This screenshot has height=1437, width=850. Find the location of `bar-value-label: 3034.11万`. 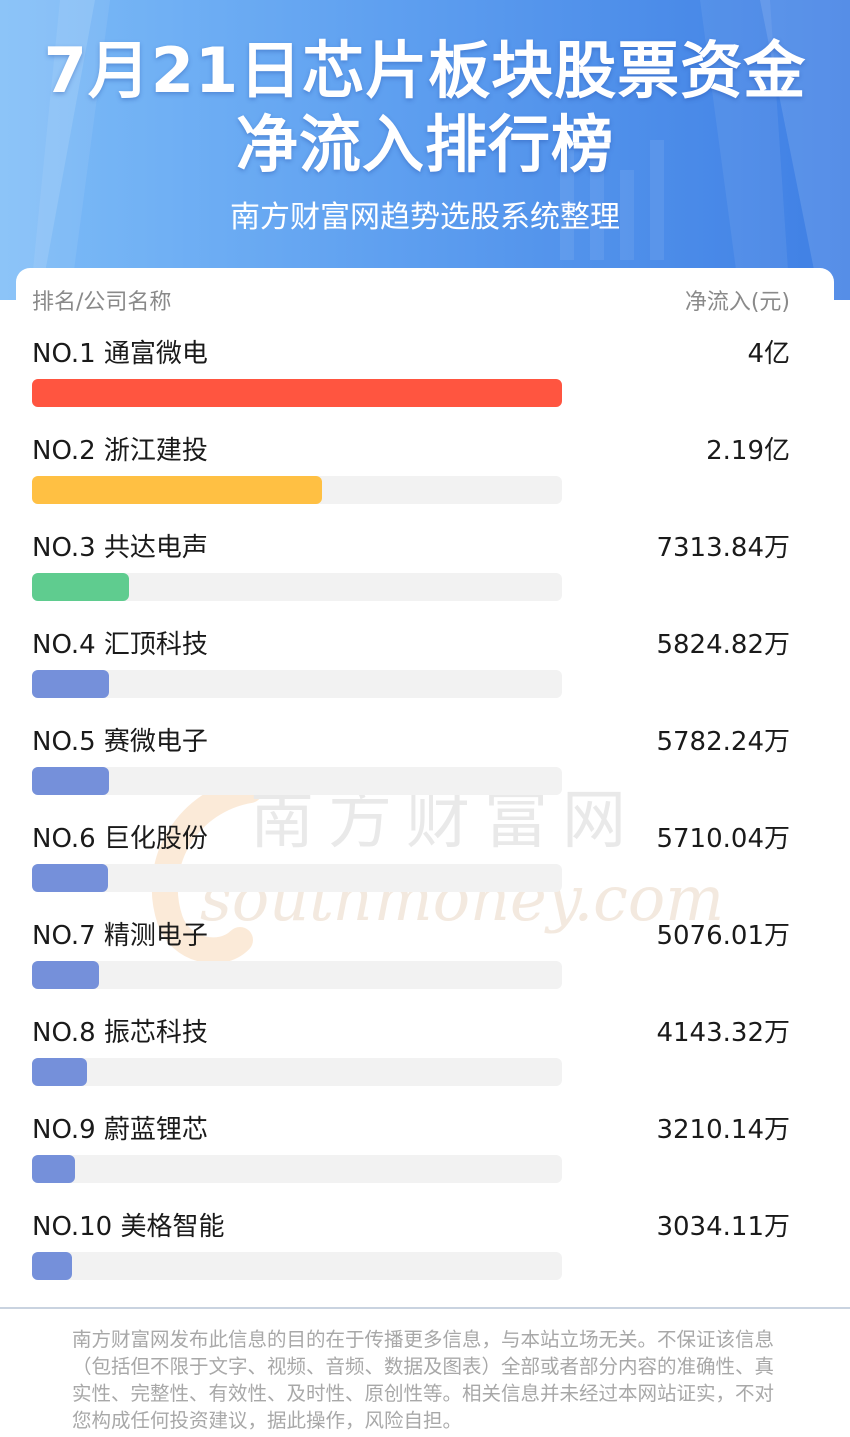

bar-value-label: 3034.11万 is located at coordinates (723, 1227).